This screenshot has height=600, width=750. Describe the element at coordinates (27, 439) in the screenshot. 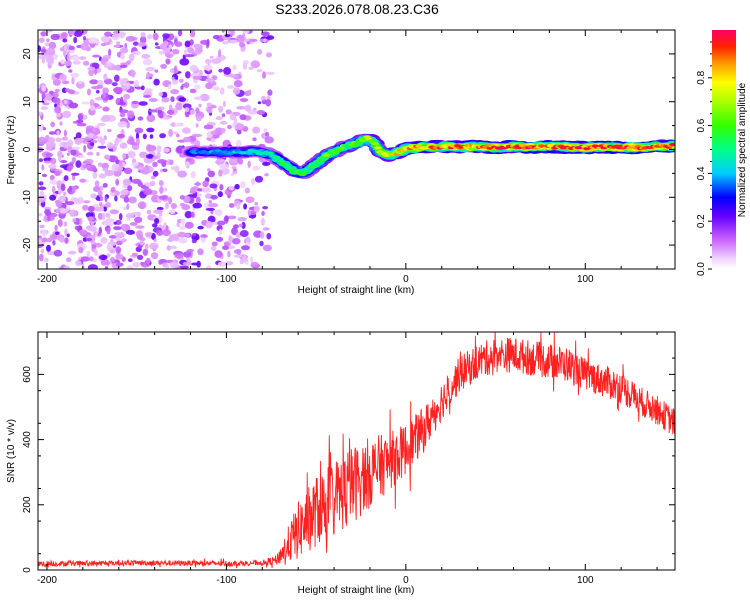

I see `y-tick-label: 400` at that location.